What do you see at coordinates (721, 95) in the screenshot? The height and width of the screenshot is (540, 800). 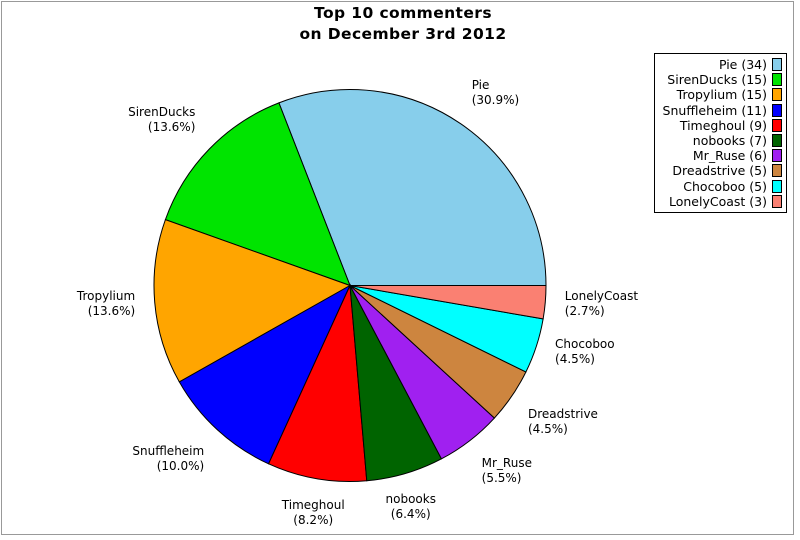 I see `legend-label: Tropylium (15)` at bounding box center [721, 95].